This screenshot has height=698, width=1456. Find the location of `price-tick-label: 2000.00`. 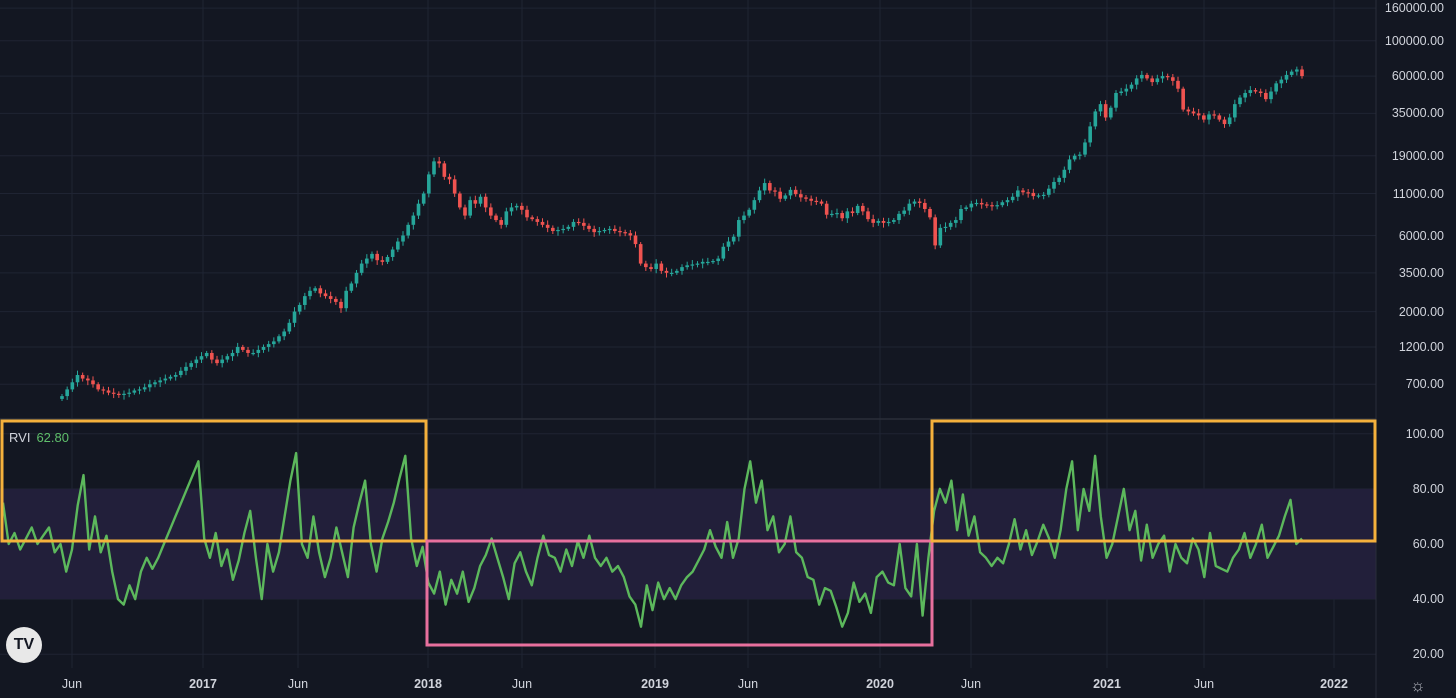

price-tick-label: 2000.00 is located at coordinates (1421, 311).